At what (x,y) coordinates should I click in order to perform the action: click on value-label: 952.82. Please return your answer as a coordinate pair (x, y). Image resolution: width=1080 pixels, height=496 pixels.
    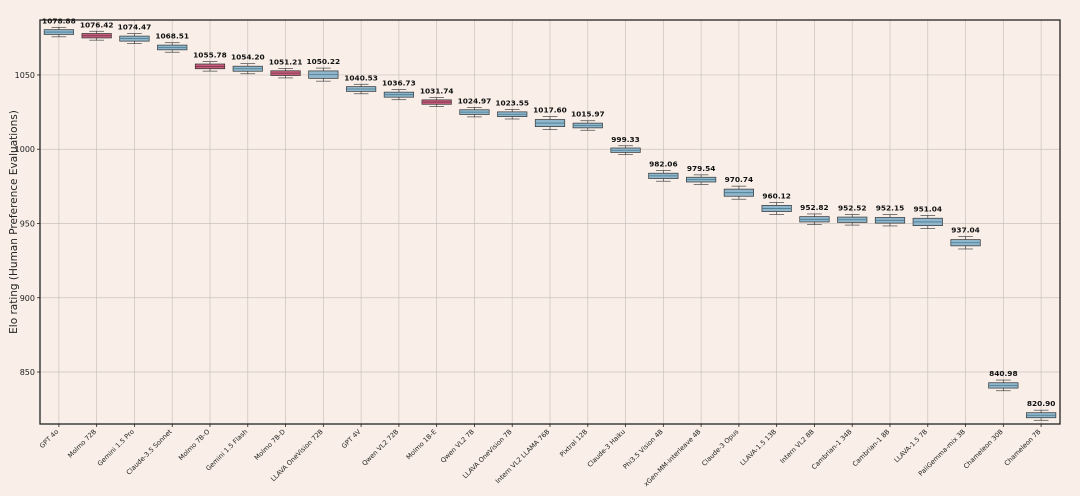
    Looking at the image, I should click on (814, 207).